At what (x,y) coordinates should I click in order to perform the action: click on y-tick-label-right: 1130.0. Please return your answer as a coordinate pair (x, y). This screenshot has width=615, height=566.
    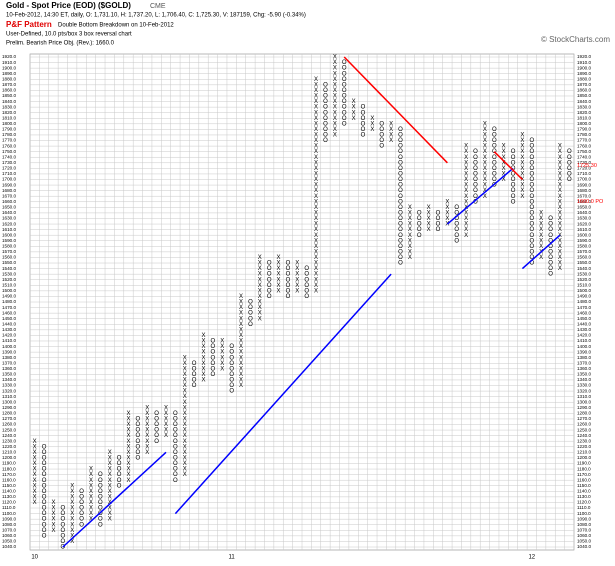
    Looking at the image, I should click on (584, 496).